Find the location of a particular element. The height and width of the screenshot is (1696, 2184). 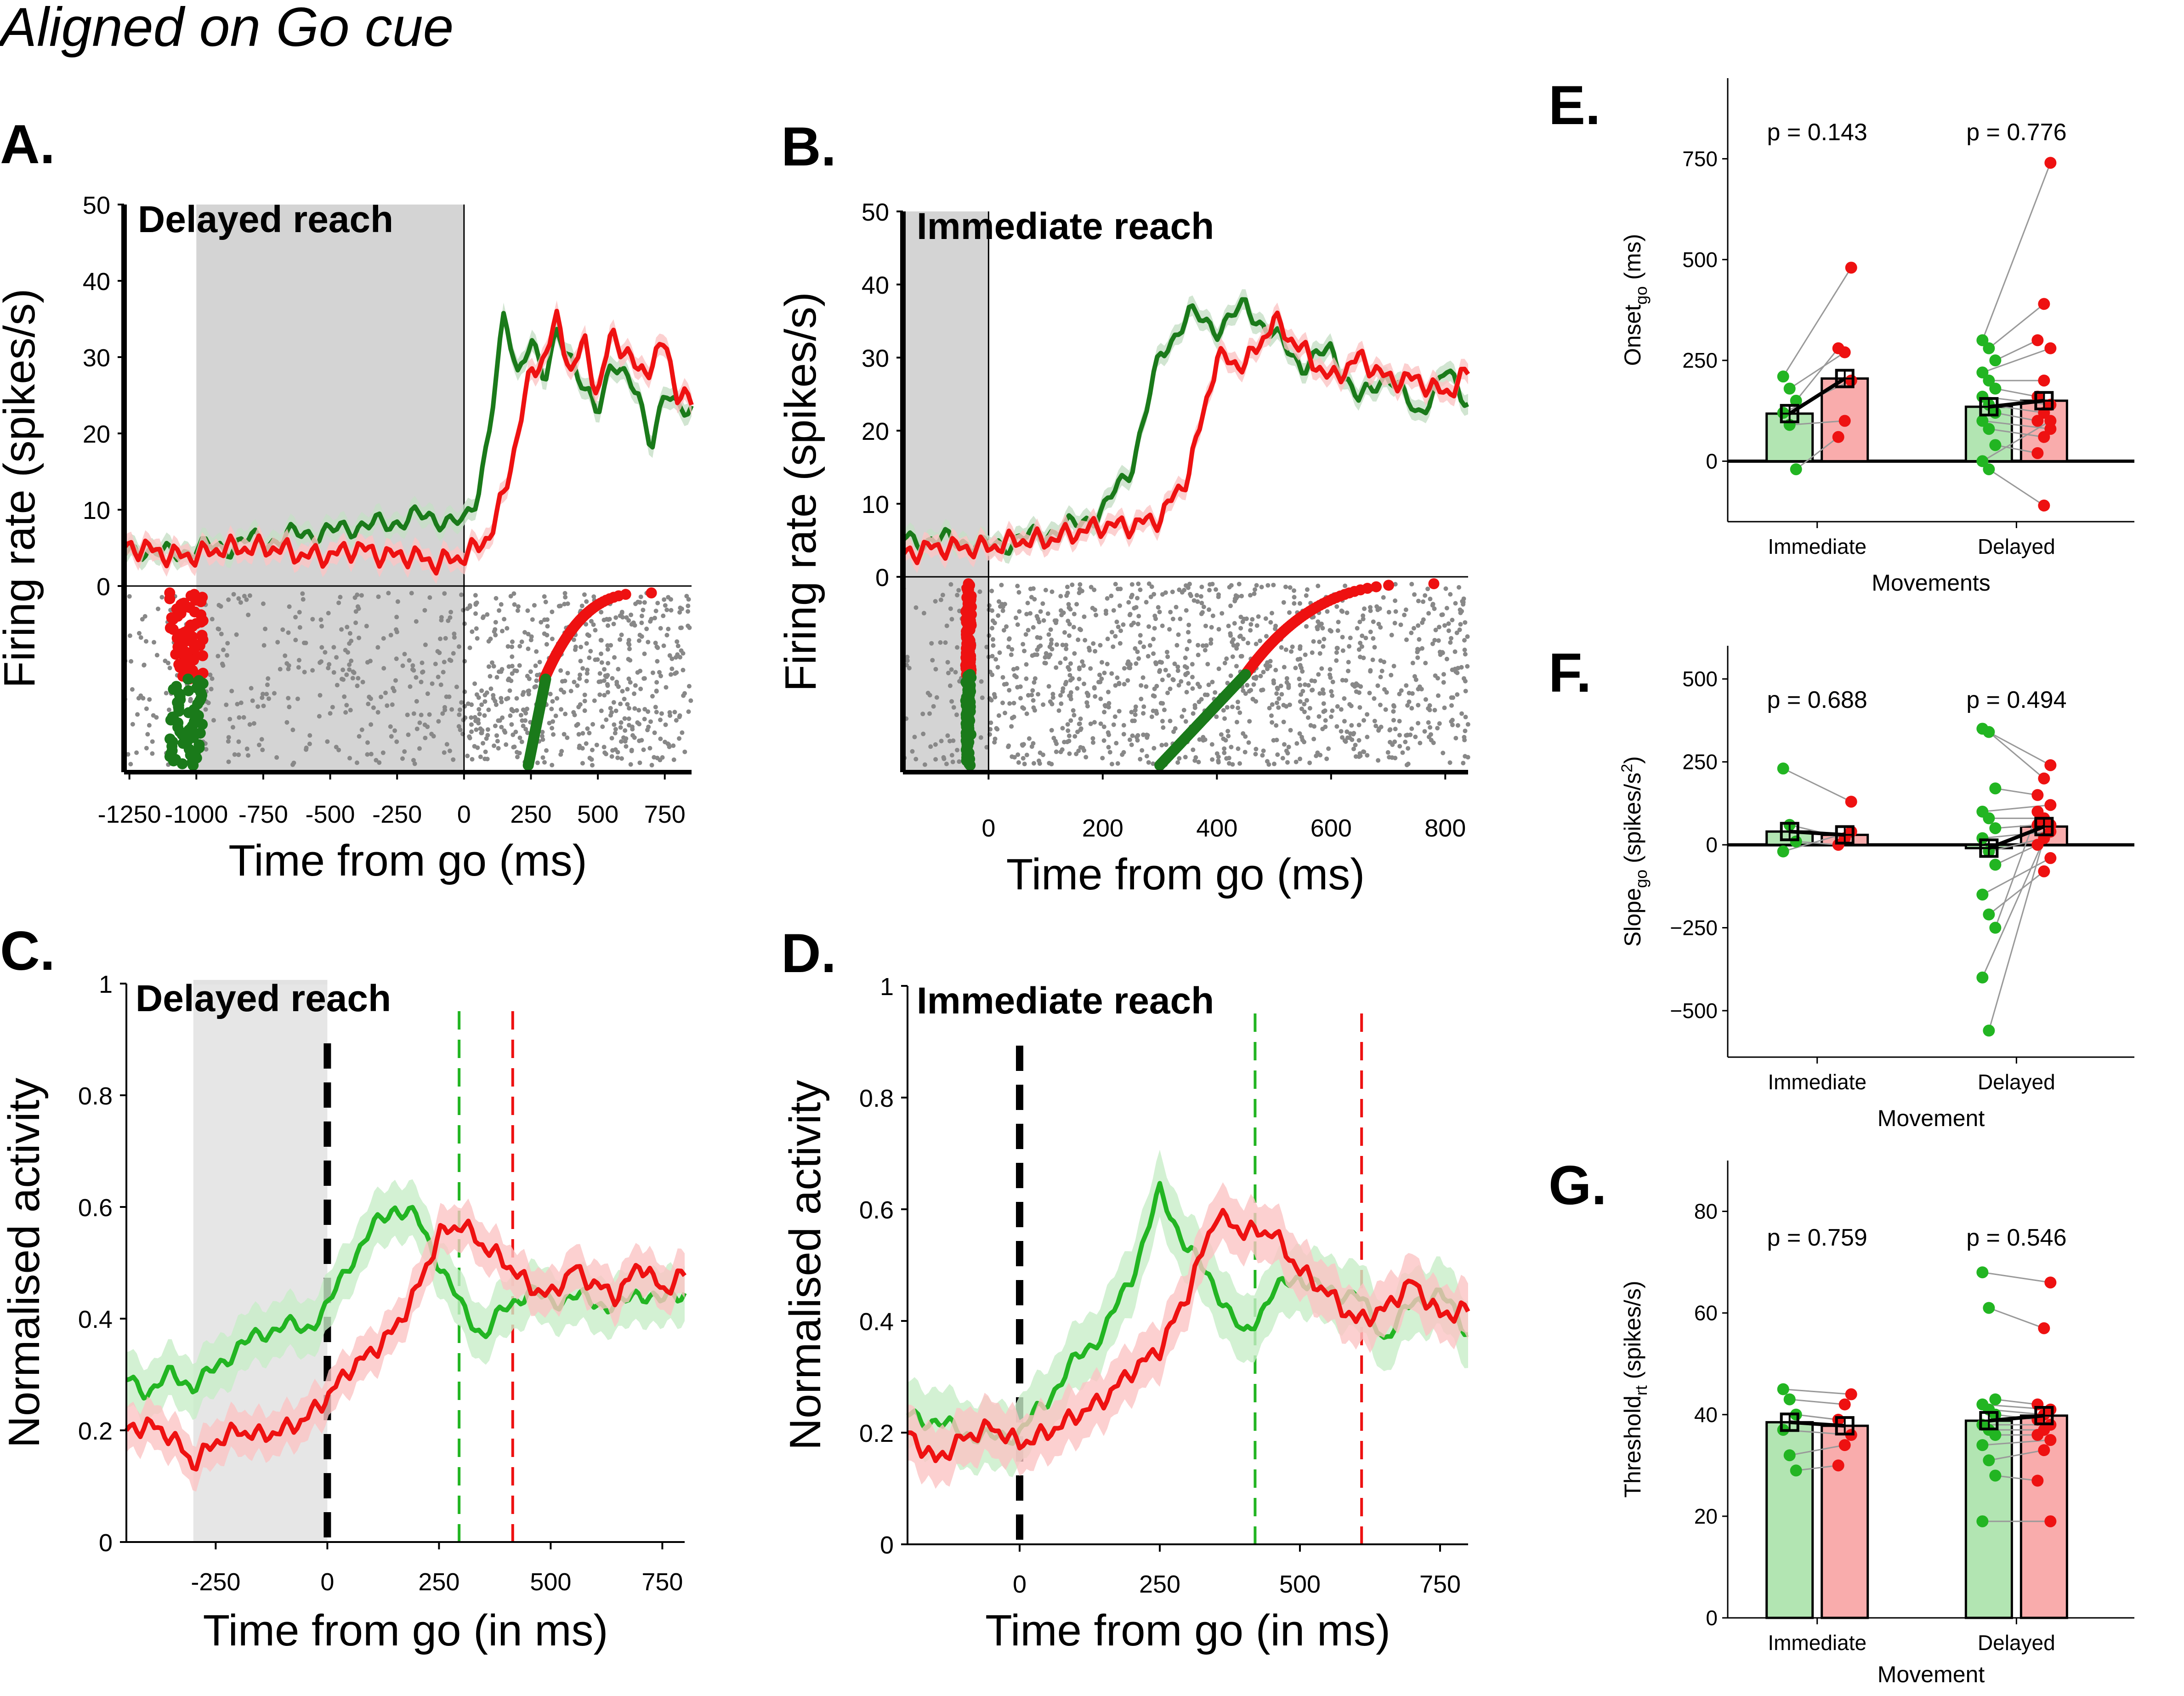

pair-line is located at coordinates (2016, 350).